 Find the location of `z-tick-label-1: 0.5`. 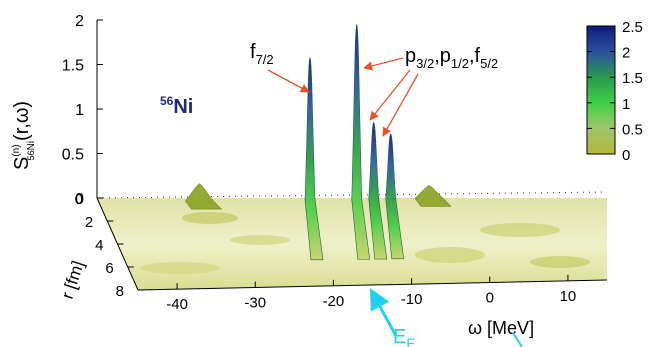

z-tick-label-1: 0.5 is located at coordinates (73, 155).